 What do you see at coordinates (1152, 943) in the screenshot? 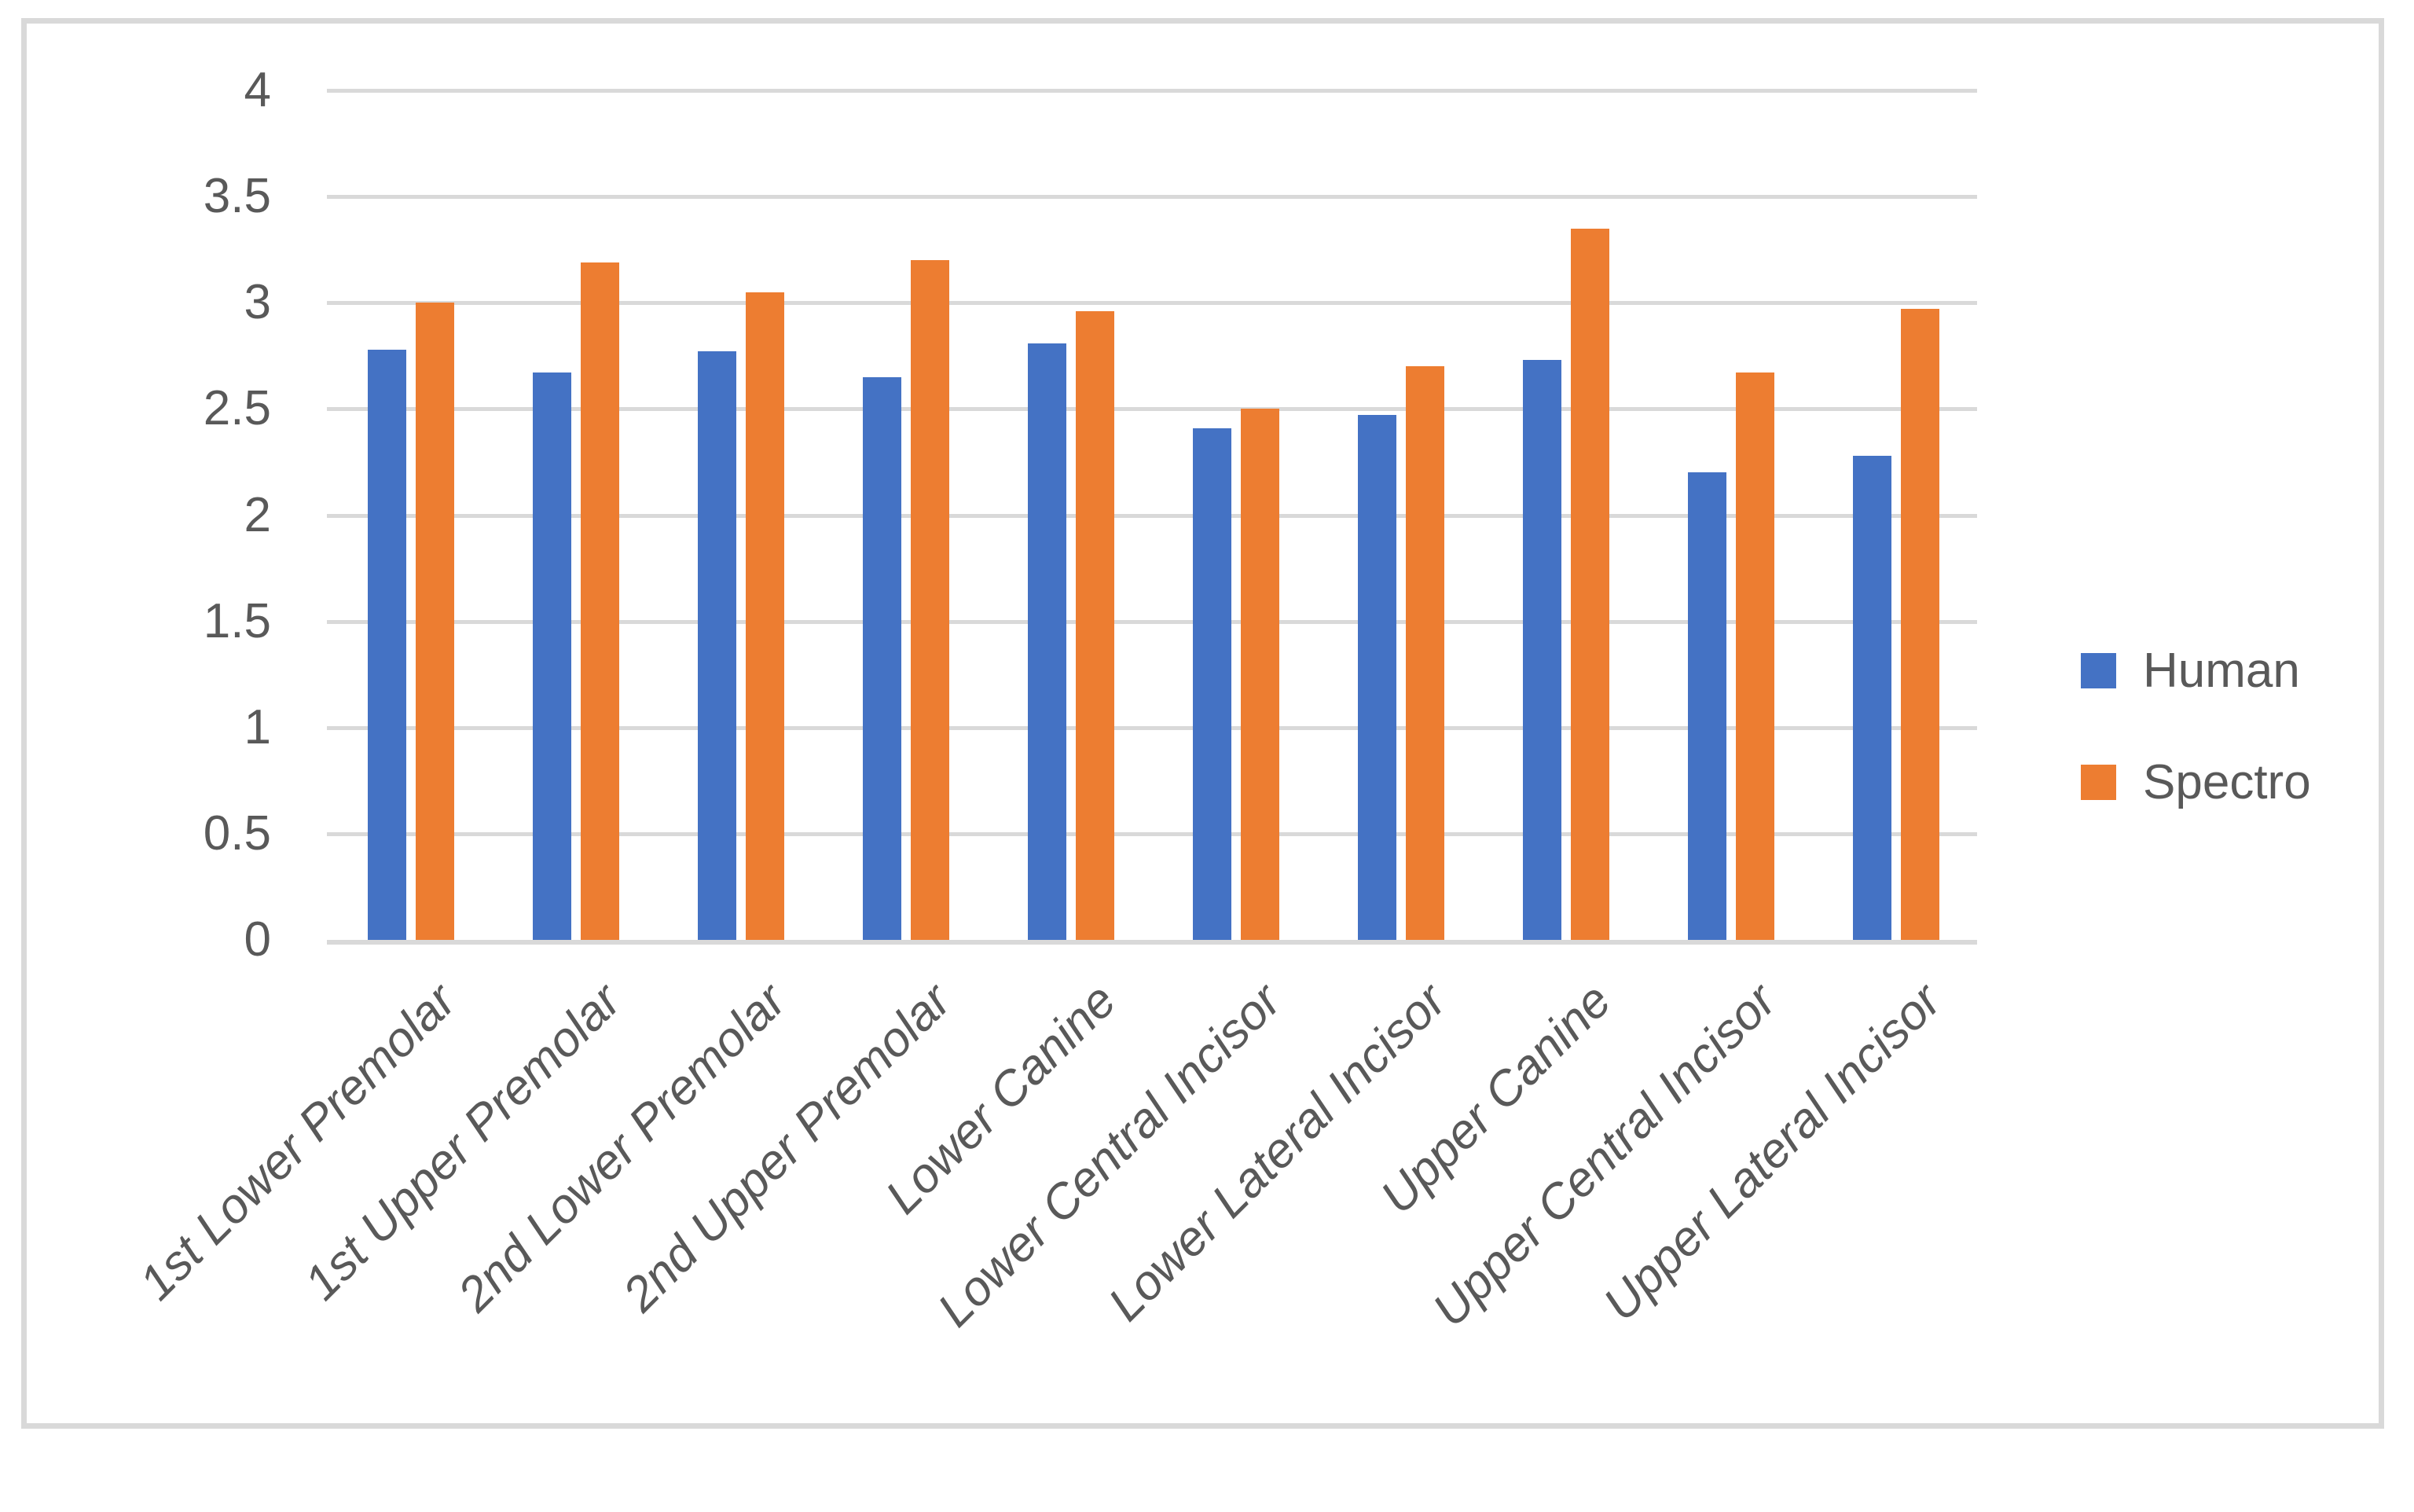
I see `x-axis-line` at bounding box center [1152, 943].